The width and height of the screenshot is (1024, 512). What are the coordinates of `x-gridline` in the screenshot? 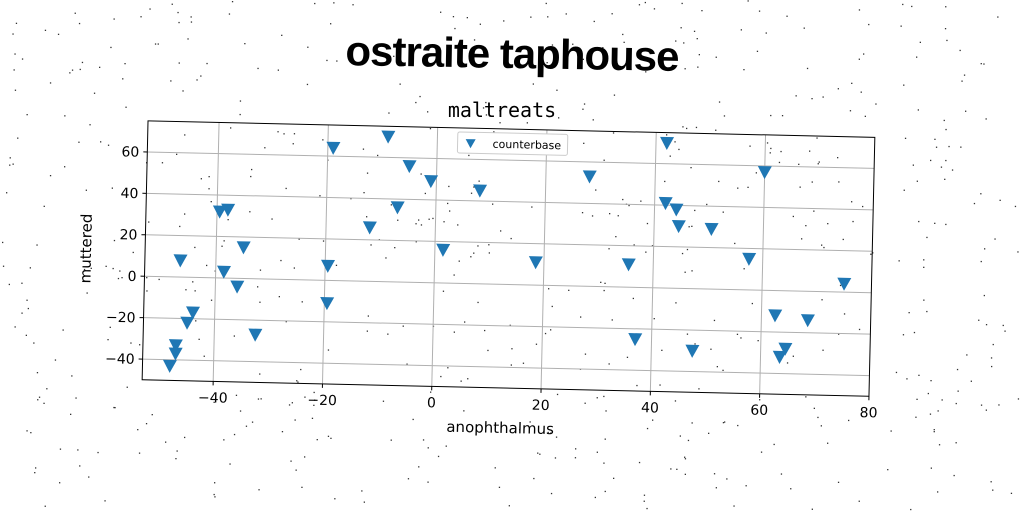 It's located at (653, 262).